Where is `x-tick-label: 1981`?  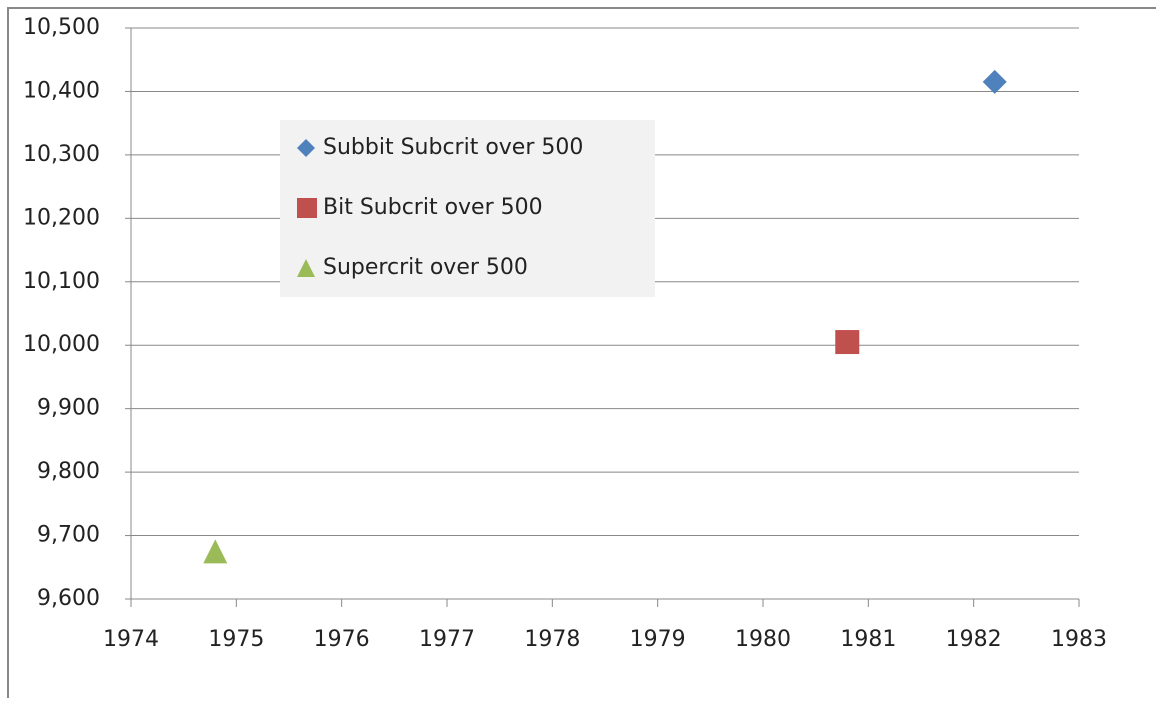
x-tick-label: 1981 is located at coordinates (868, 639).